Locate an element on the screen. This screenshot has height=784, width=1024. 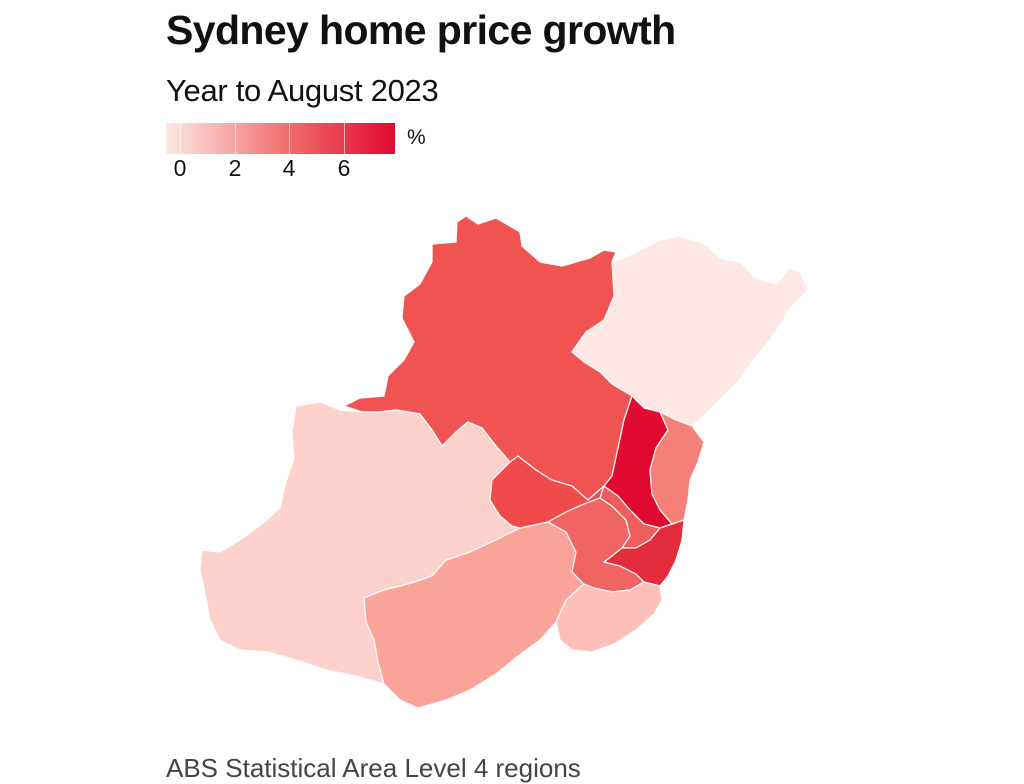
chart-subtitle: Year to August 2023 is located at coordinates (302, 90).